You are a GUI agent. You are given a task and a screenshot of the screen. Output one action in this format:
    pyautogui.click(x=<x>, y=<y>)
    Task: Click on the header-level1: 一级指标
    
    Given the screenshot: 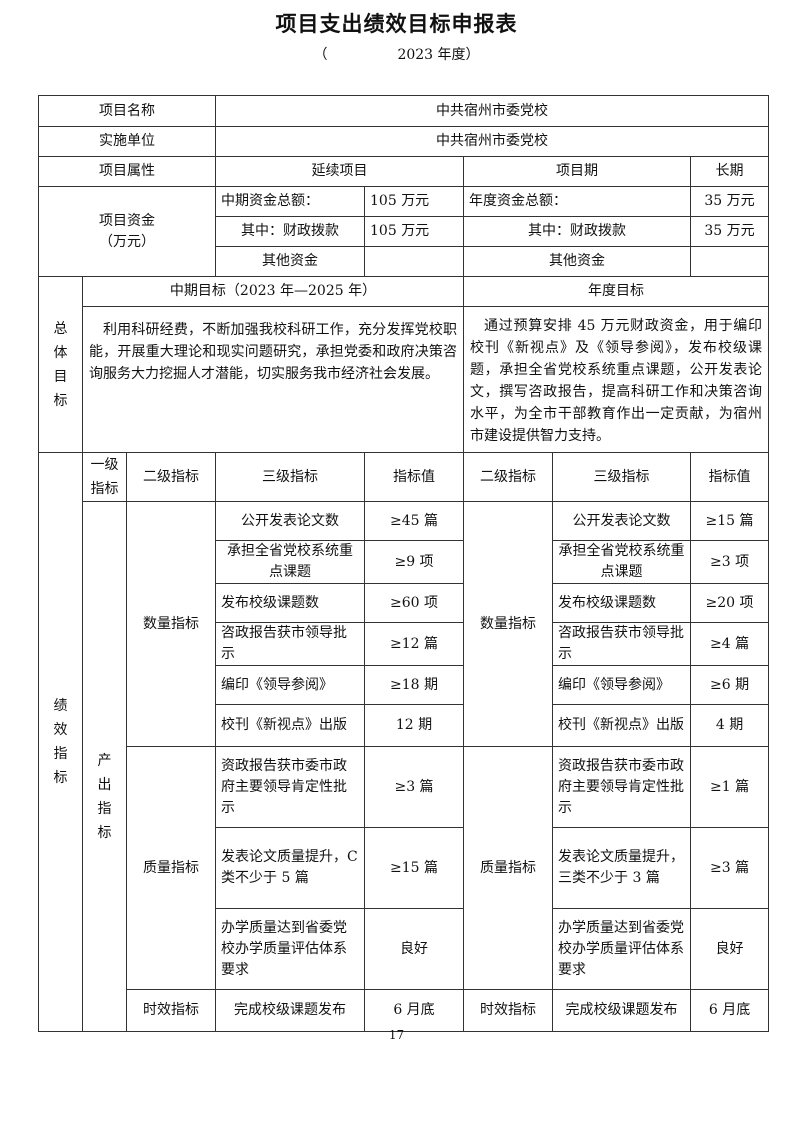 What is the action you would take?
    pyautogui.click(x=104, y=477)
    